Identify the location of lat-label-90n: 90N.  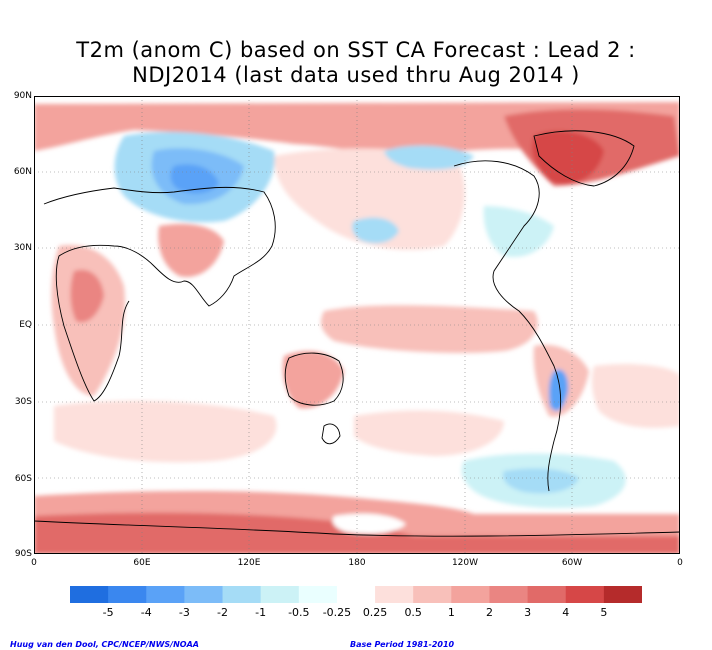
(22, 96).